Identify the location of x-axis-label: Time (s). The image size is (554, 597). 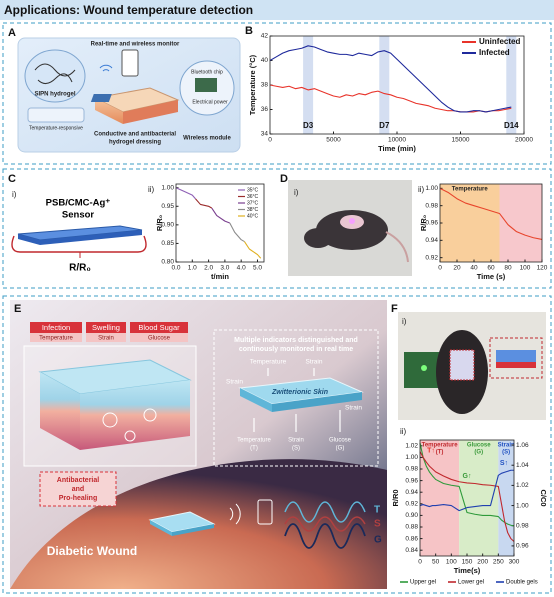
(491, 276).